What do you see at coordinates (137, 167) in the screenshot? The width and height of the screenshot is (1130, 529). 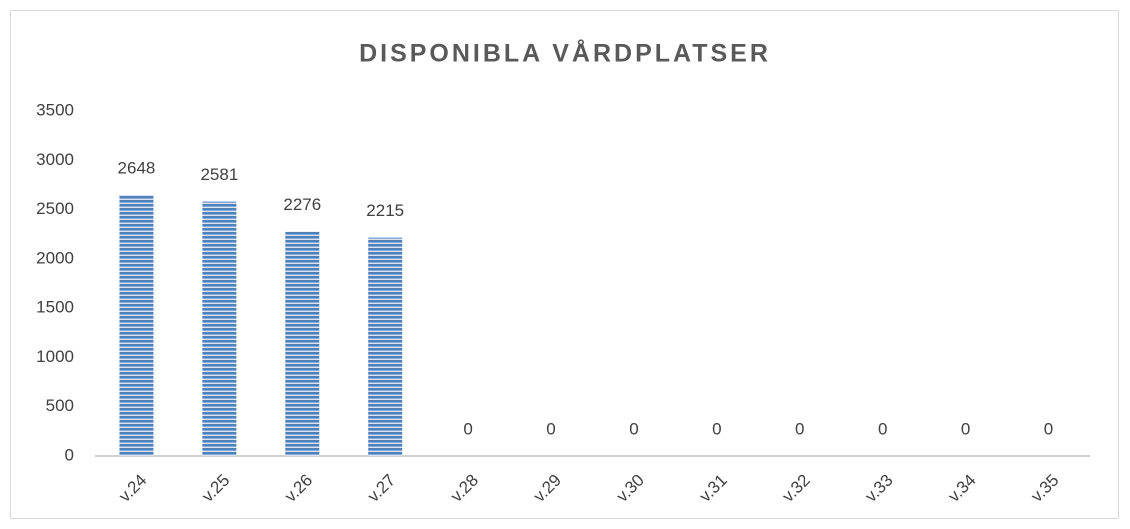 I see `data-label: 2648` at bounding box center [137, 167].